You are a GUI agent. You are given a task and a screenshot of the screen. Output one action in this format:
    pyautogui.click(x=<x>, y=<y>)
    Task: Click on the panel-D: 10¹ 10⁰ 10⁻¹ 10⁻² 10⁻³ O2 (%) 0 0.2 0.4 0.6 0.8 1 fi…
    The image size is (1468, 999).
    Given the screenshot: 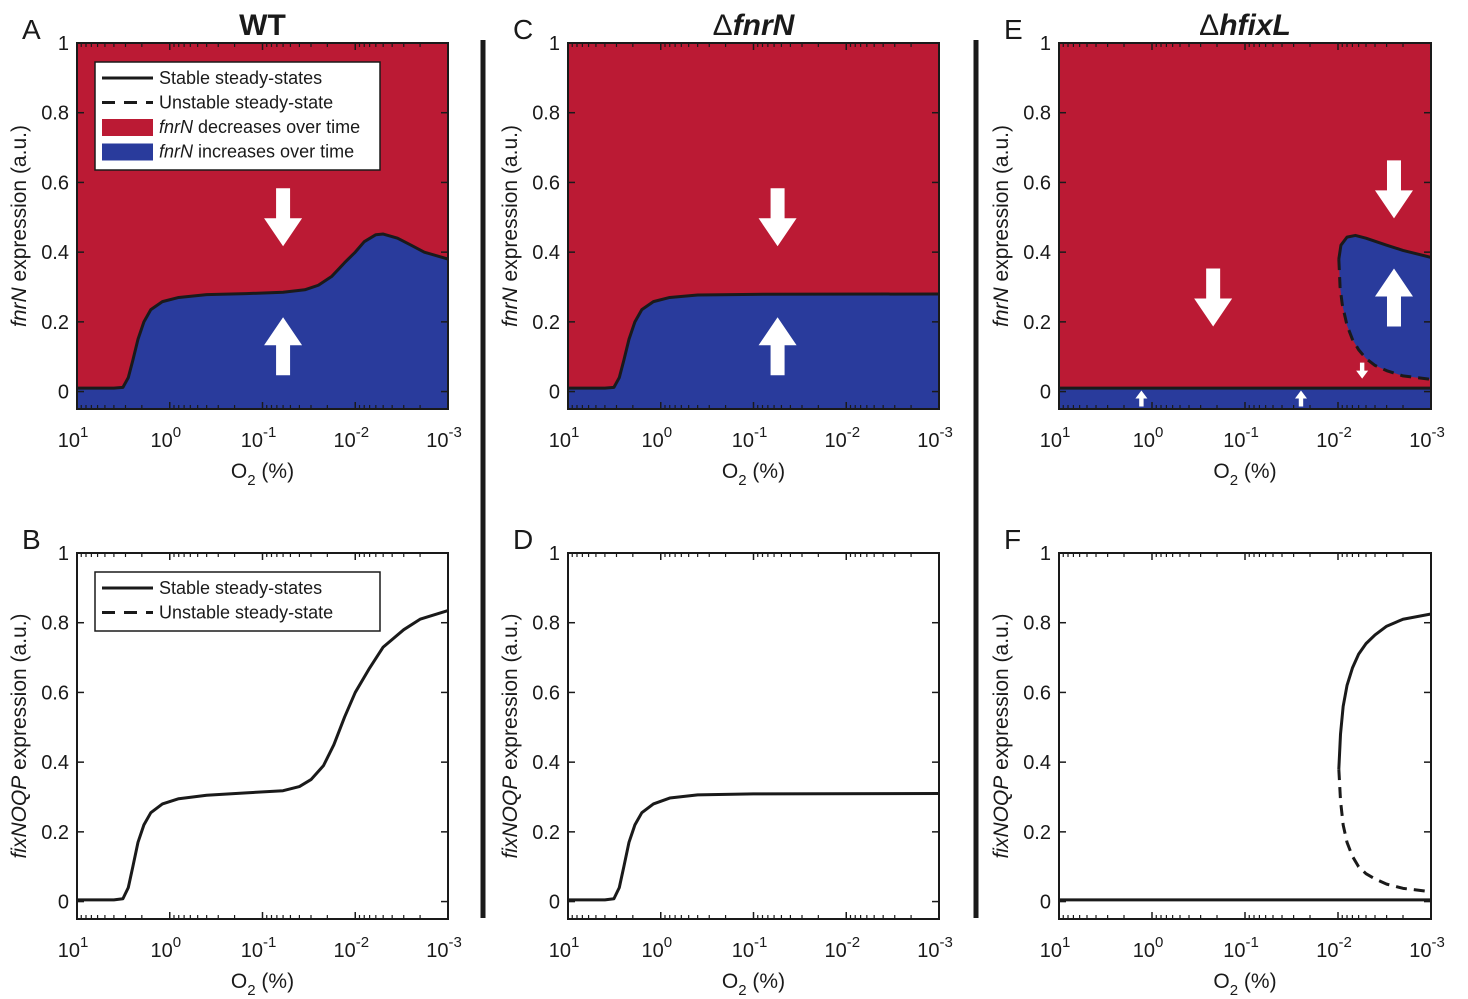 What is the action you would take?
    pyautogui.click(x=726, y=761)
    